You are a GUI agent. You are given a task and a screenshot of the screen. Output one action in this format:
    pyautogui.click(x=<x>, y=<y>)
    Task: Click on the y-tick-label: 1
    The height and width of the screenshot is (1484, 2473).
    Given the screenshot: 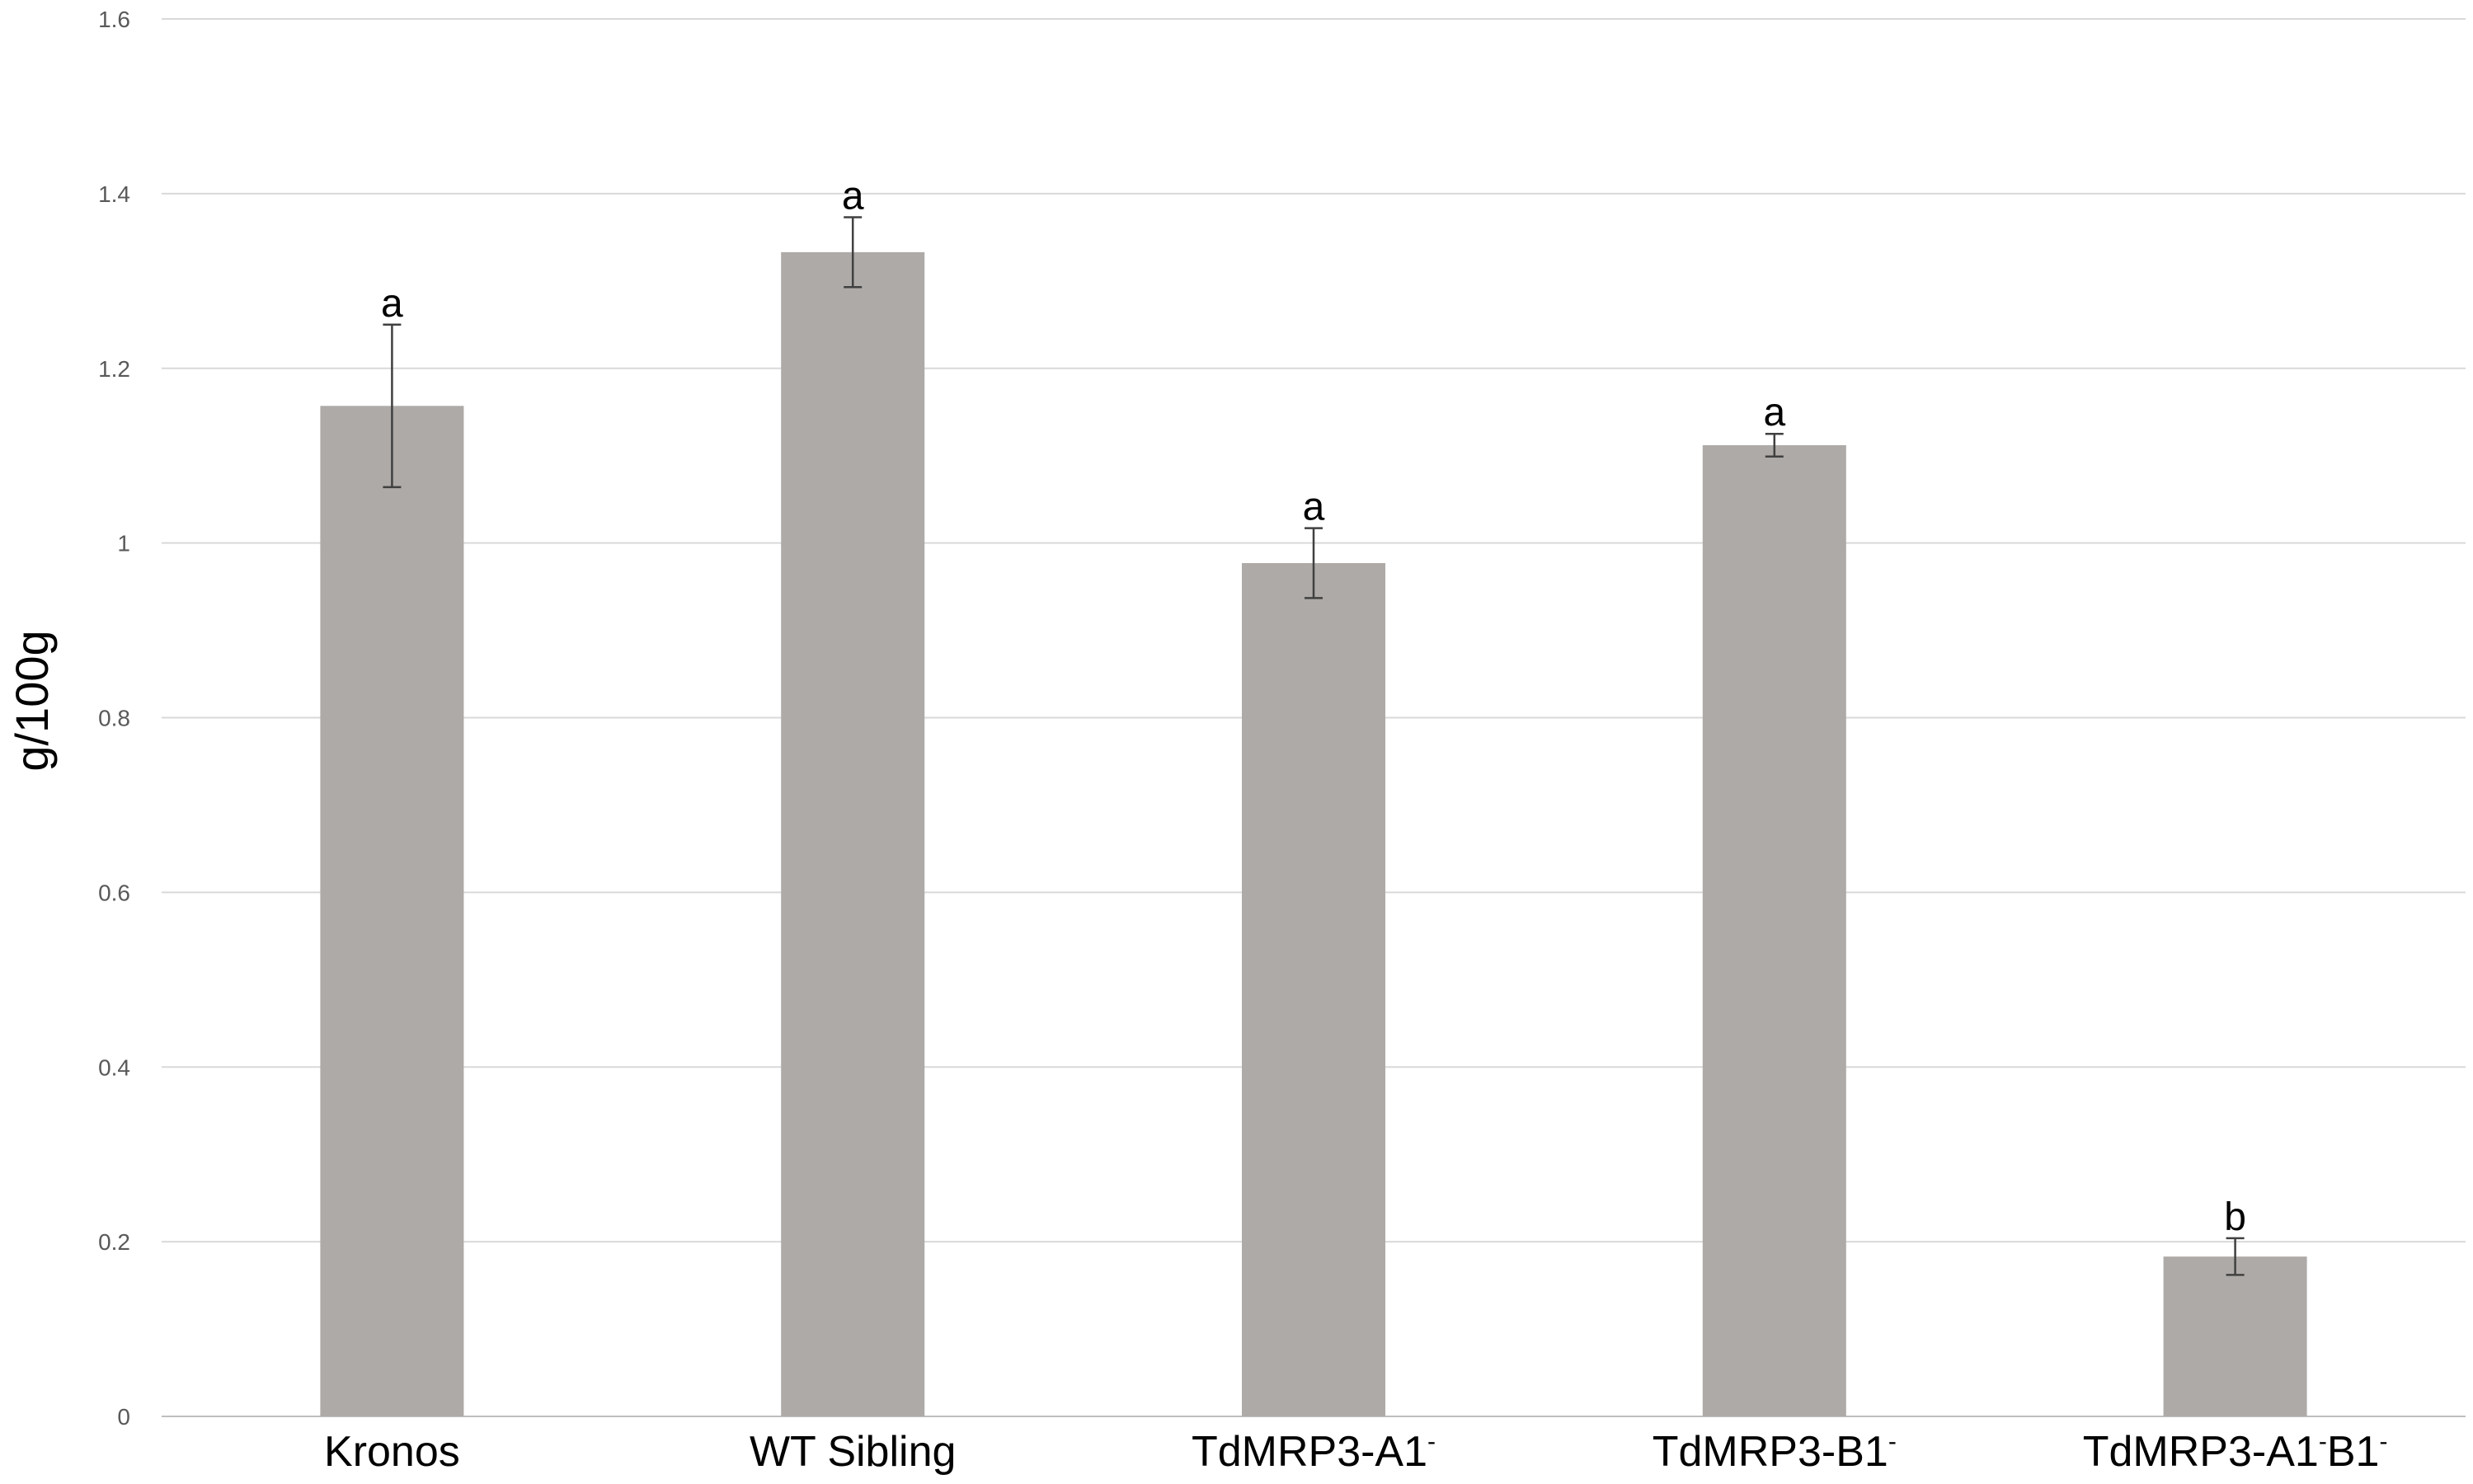 What is the action you would take?
    pyautogui.click(x=123, y=543)
    